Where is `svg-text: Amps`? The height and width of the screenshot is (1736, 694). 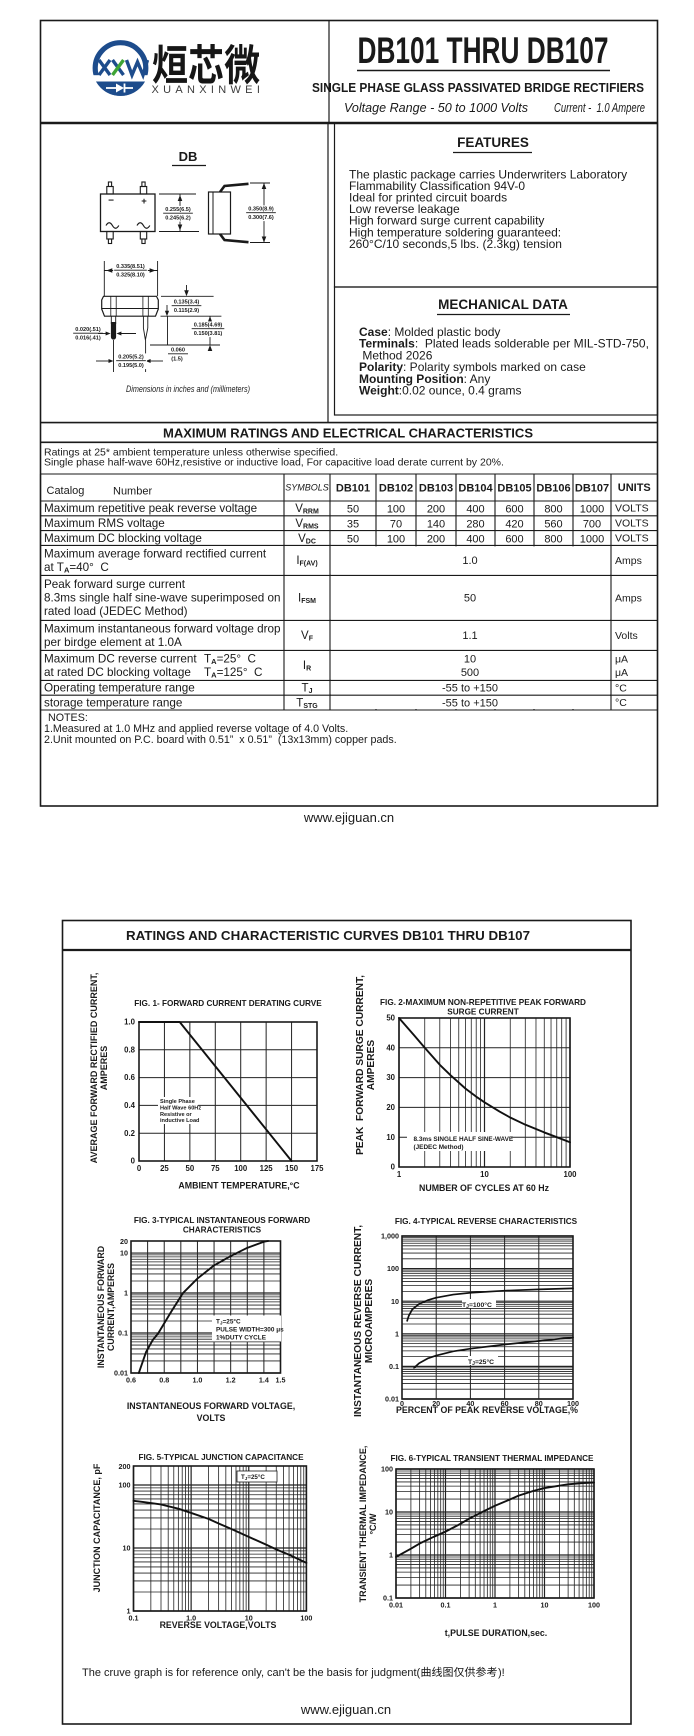 svg-text: Amps is located at coordinates (628, 599).